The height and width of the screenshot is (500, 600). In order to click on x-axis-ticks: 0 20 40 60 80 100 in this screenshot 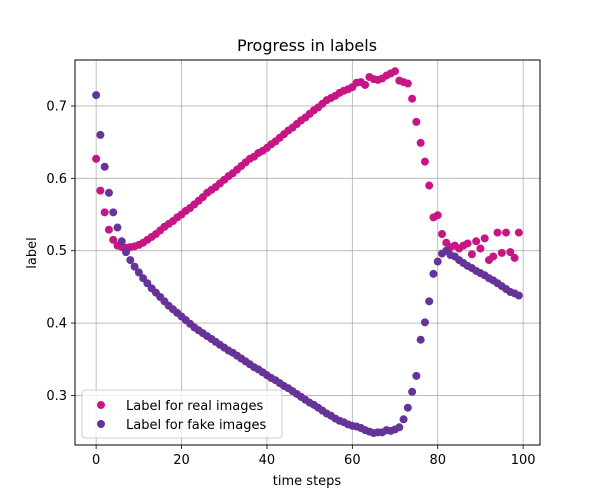, I will do `click(314, 456)`.